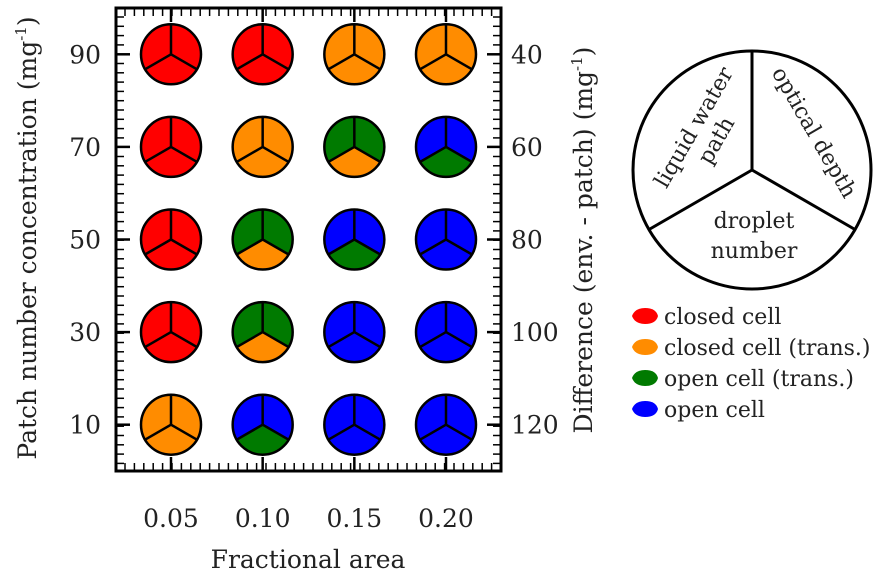  I want to click on legend-label: open cell, so click(714, 410).